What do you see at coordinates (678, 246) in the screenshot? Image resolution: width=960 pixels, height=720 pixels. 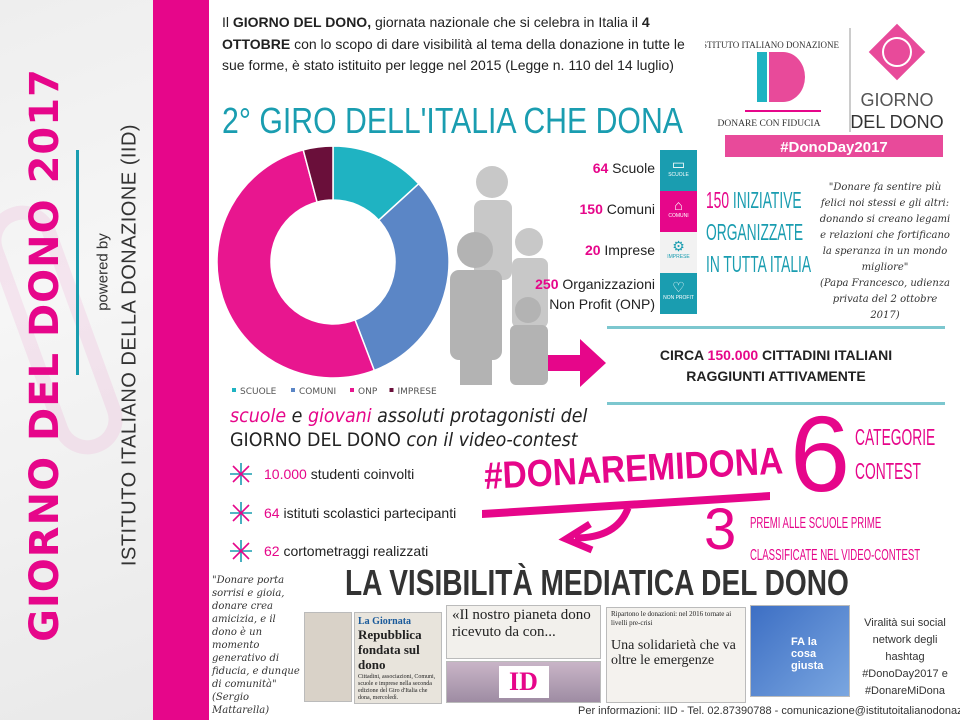 I see `gears-icon: ⚙` at bounding box center [678, 246].